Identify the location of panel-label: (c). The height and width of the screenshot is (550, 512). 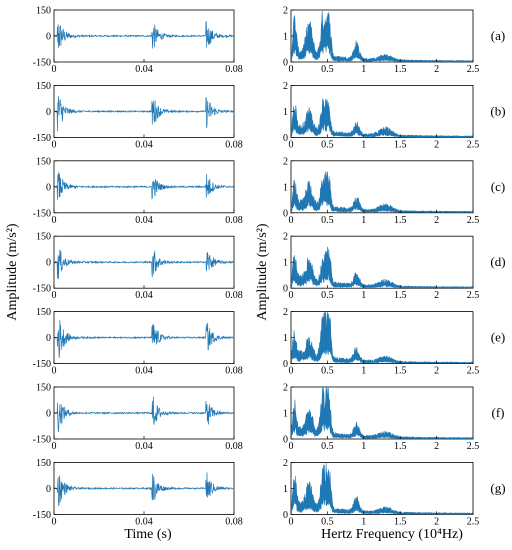
(498, 186).